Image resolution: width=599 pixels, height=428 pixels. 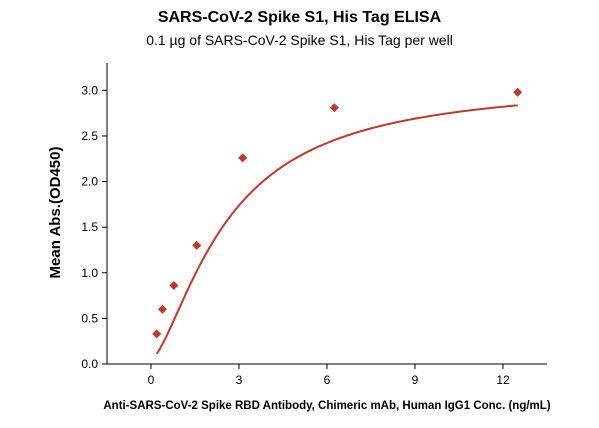 What do you see at coordinates (89, 364) in the screenshot?
I see `y-tick-label: 0.0` at bounding box center [89, 364].